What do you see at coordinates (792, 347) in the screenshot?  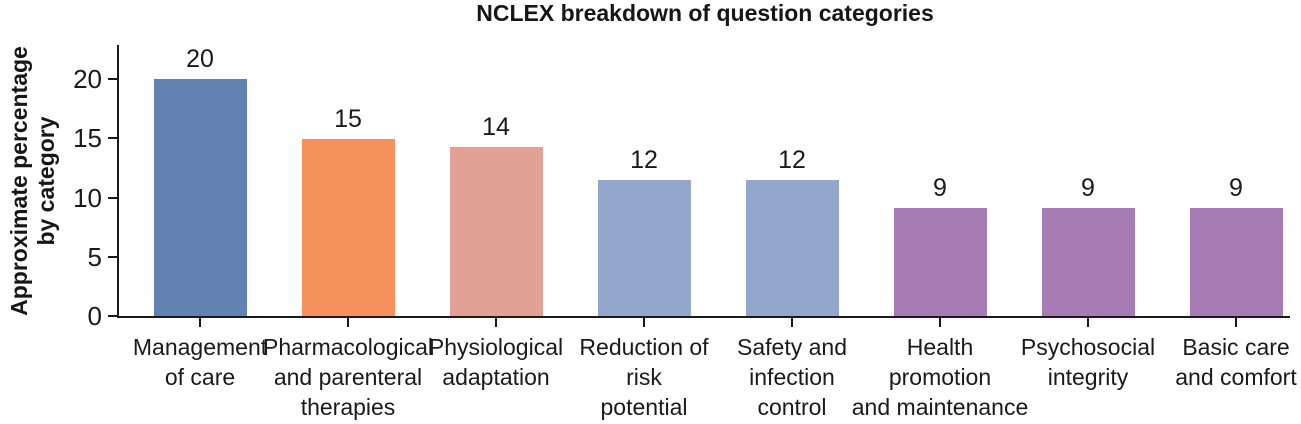 I see `category-label-line: Safety and` at bounding box center [792, 347].